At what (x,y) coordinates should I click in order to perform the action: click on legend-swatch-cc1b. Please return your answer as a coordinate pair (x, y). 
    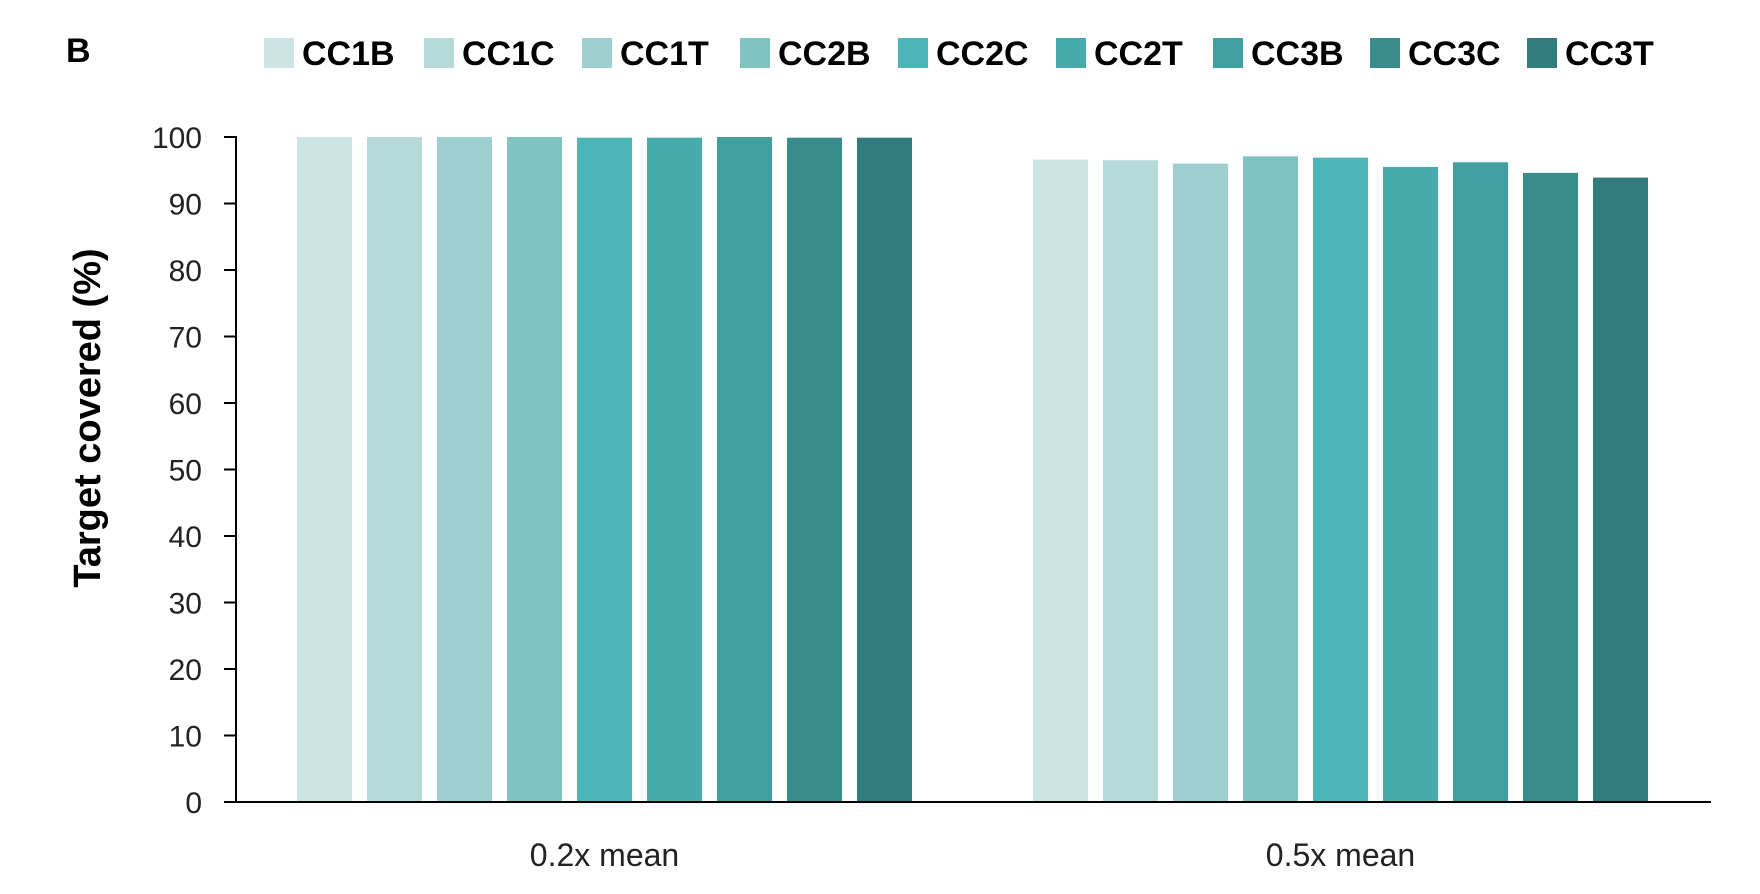
    Looking at the image, I should click on (279, 53).